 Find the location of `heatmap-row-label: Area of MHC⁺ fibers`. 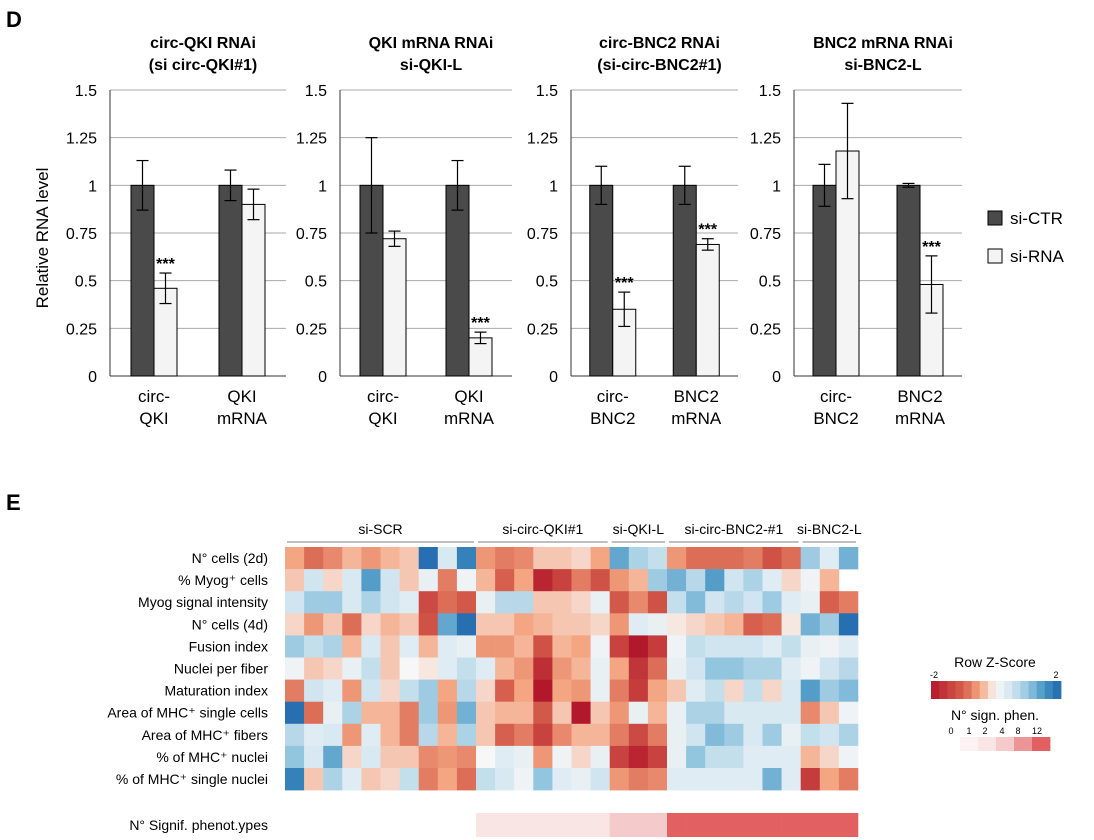

heatmap-row-label: Area of MHC⁺ fibers is located at coordinates (205, 735).